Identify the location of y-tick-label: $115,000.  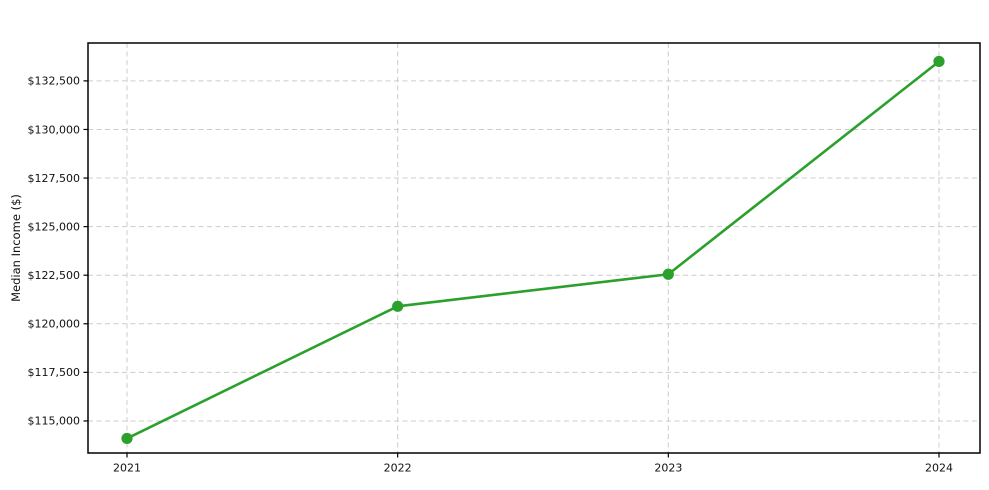
(54, 421).